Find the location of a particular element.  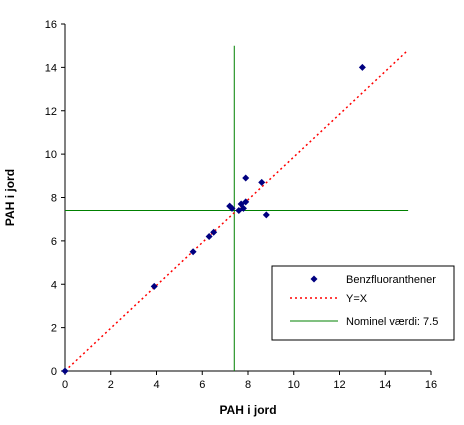

legend-entry-benzfluoranthener: Benzfluoranthener is located at coordinates (391, 280).